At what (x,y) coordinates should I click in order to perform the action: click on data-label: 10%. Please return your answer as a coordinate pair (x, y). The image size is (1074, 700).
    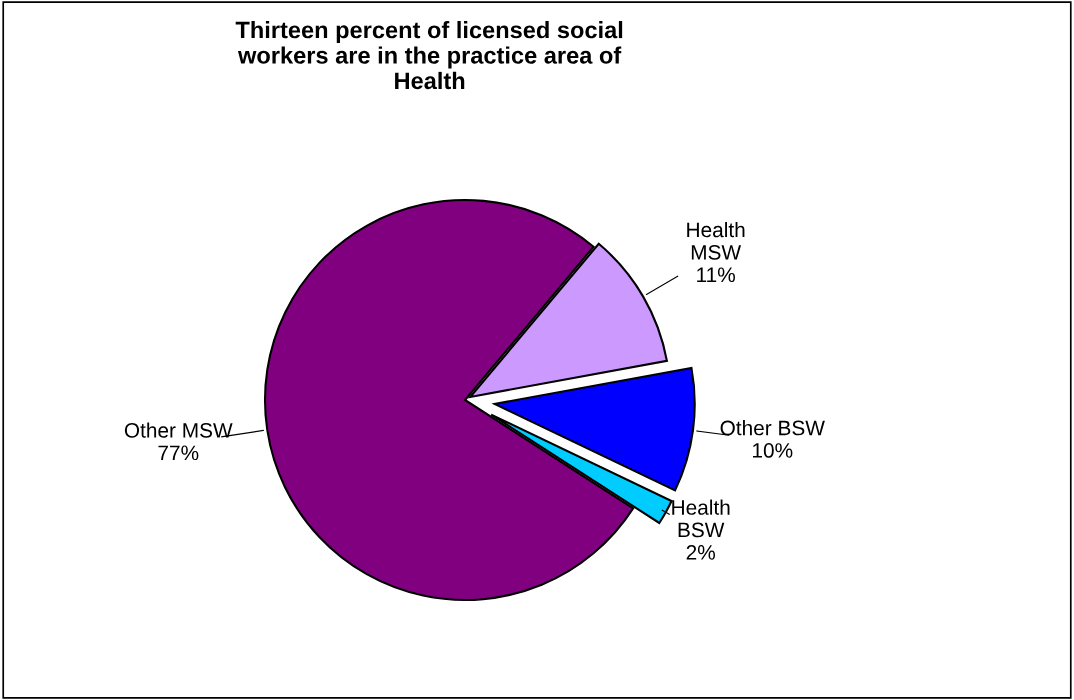
    Looking at the image, I should click on (773, 450).